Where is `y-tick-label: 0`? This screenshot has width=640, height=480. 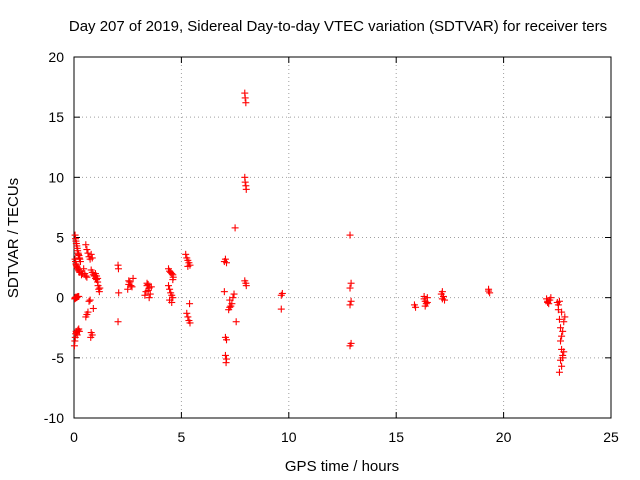 y-tick-label: 0 is located at coordinates (60, 298).